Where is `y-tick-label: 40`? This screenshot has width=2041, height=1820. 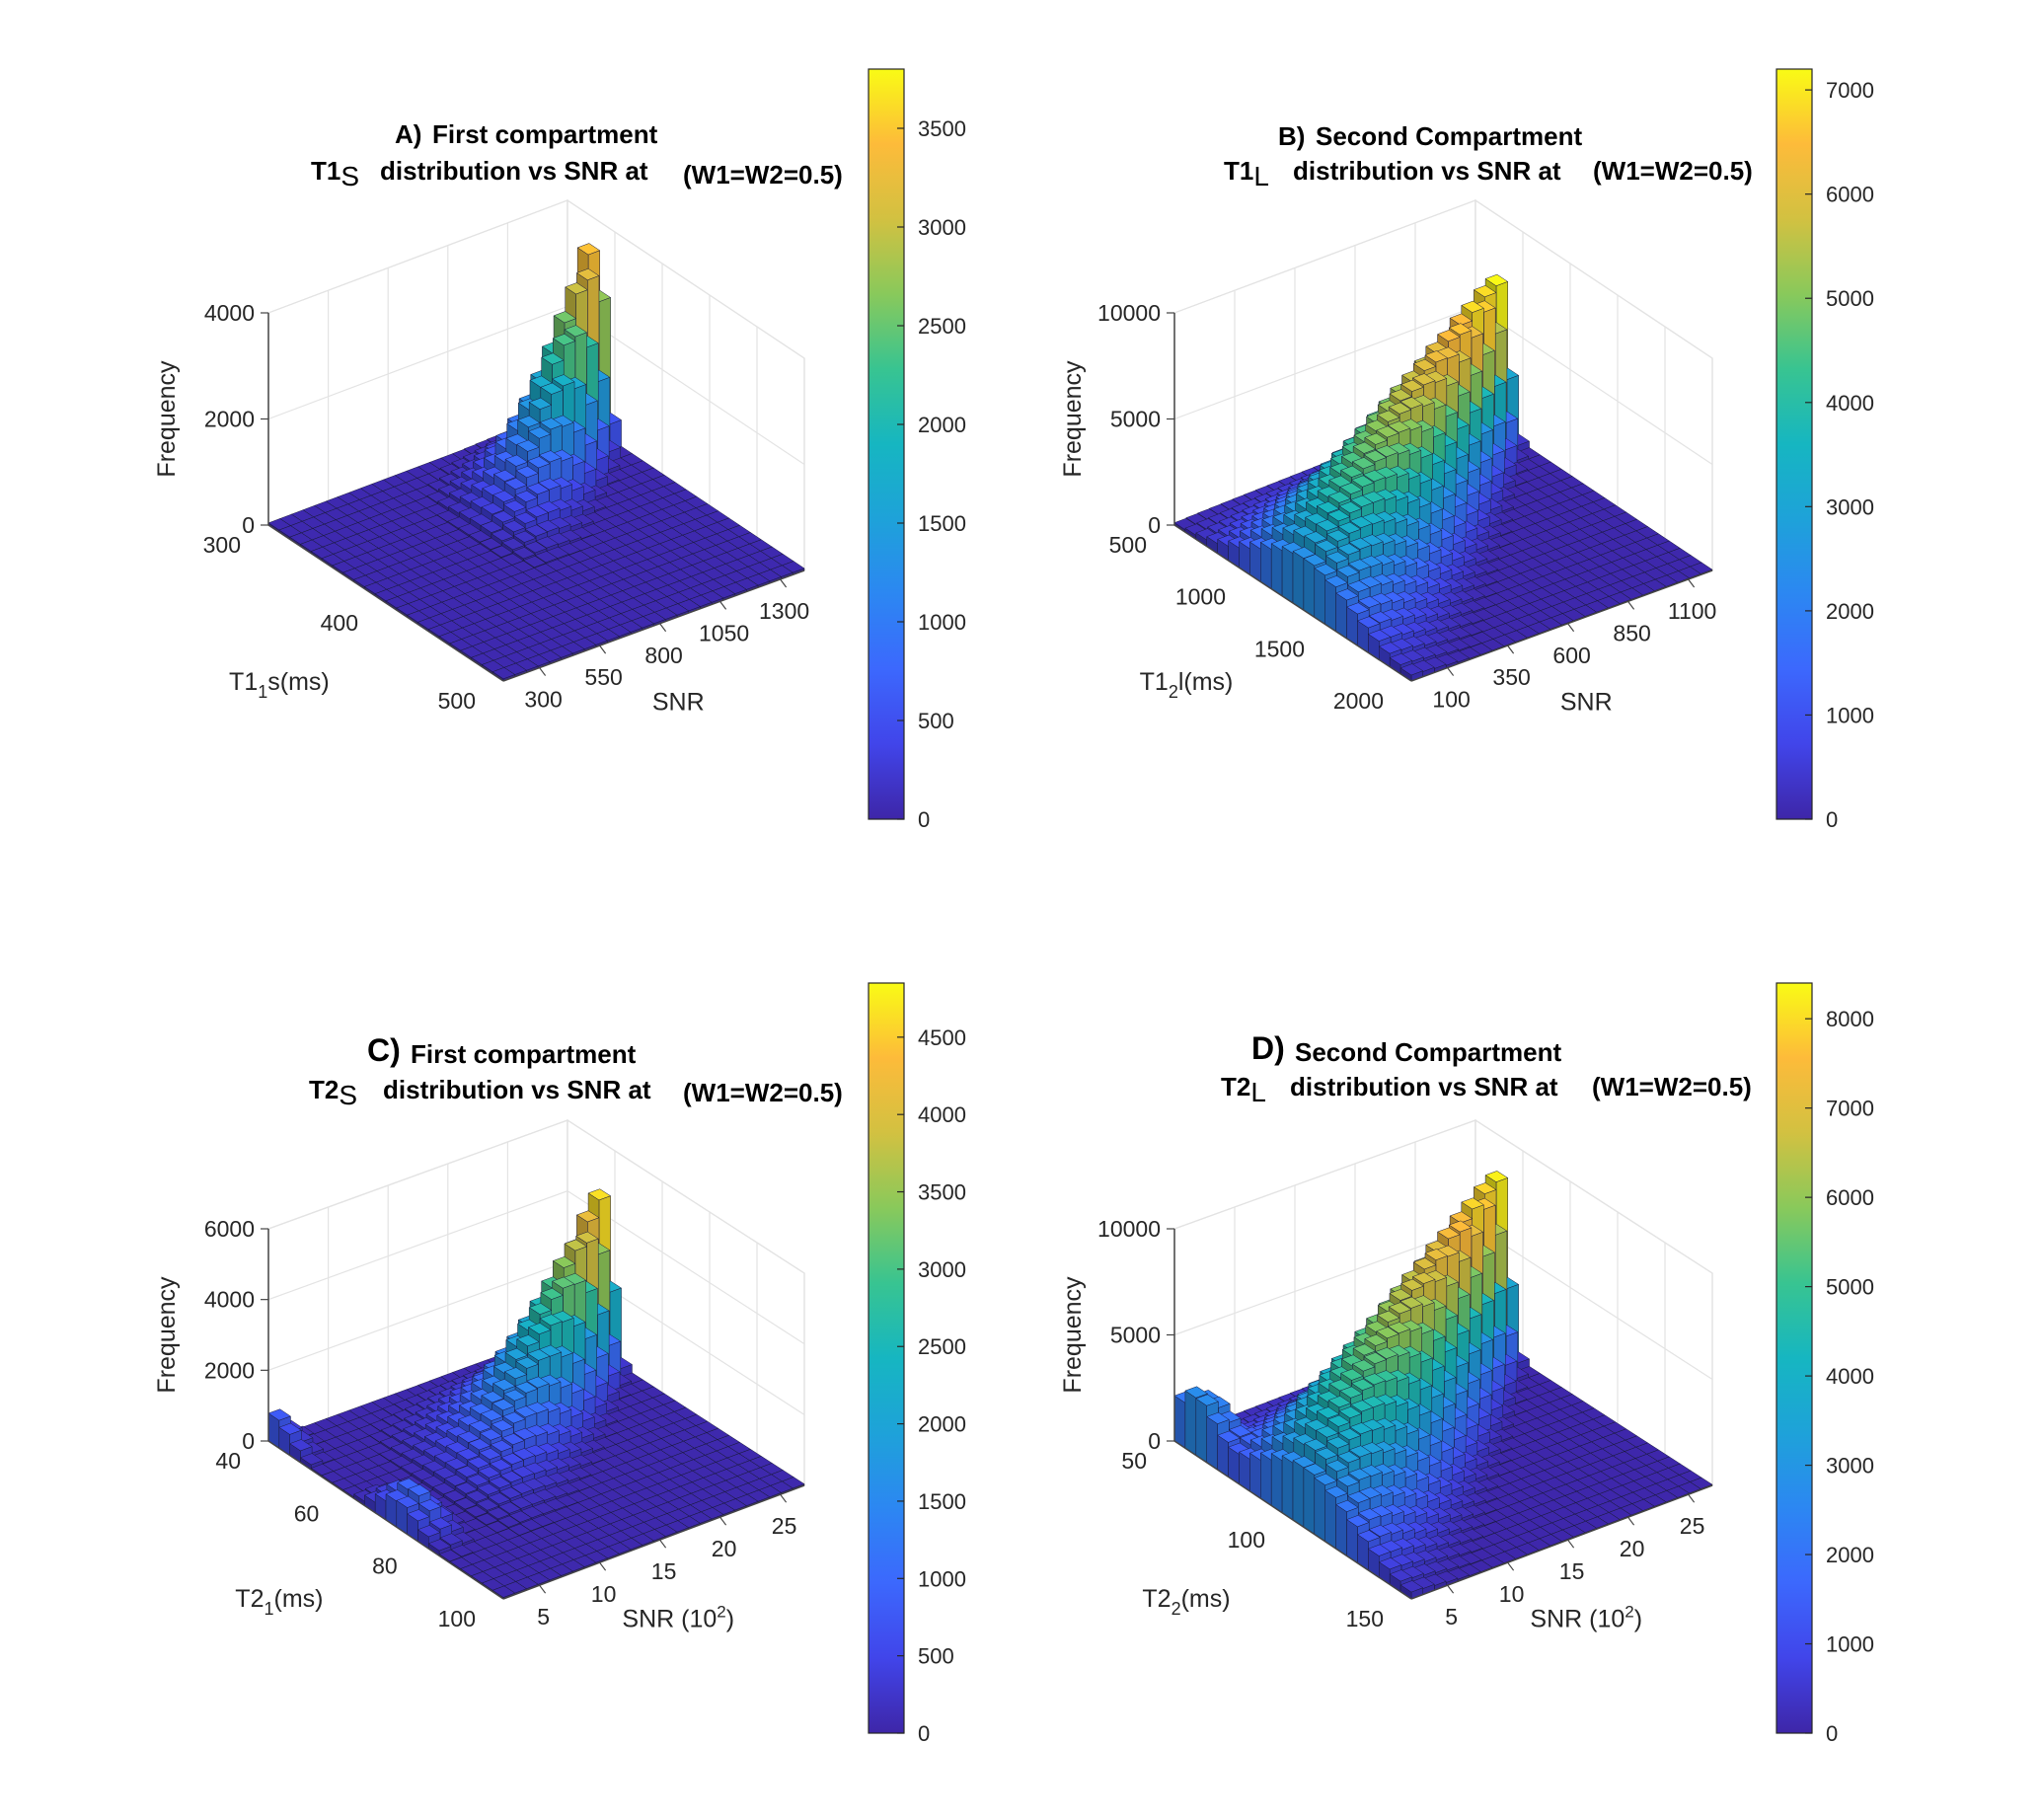
y-tick-label: 40 is located at coordinates (228, 1461).